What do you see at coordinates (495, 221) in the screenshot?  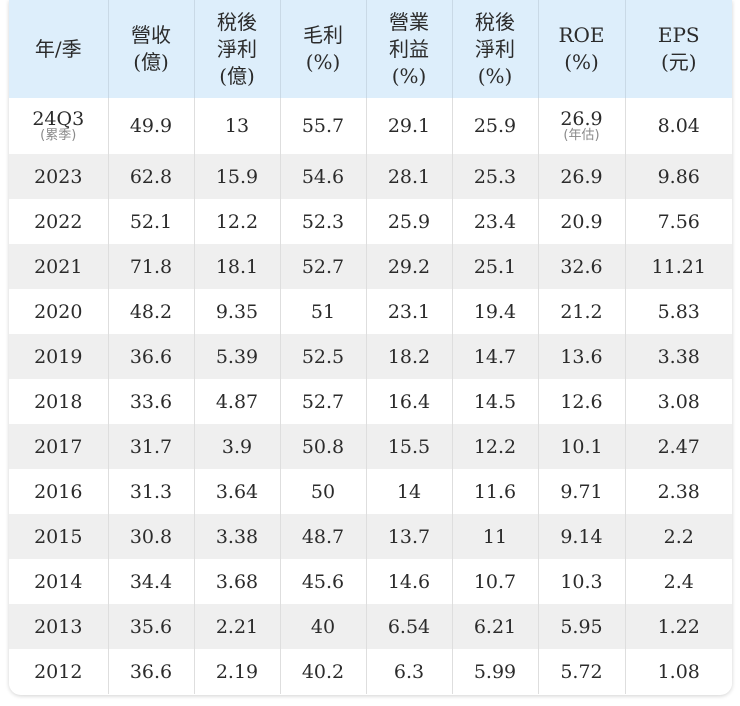 I see `cell-net-margin: 23.4` at bounding box center [495, 221].